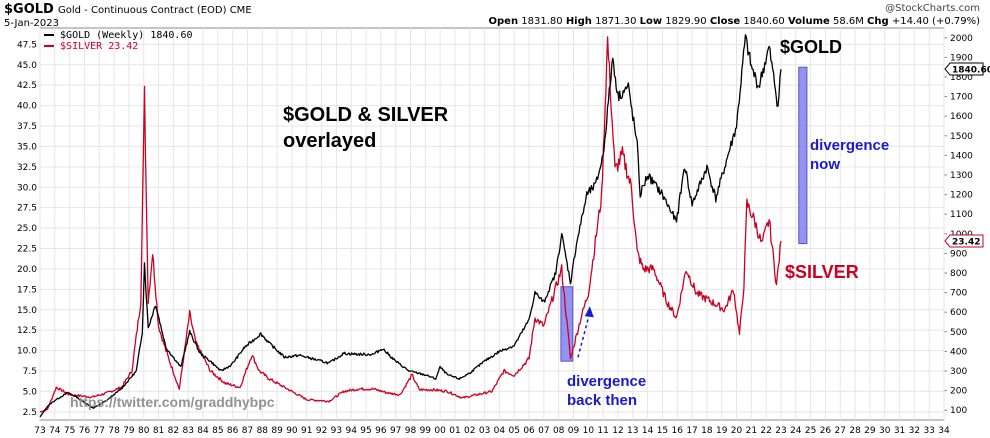 The image size is (990, 438). I want to click on x-axis-tick-label: 91, so click(306, 431).